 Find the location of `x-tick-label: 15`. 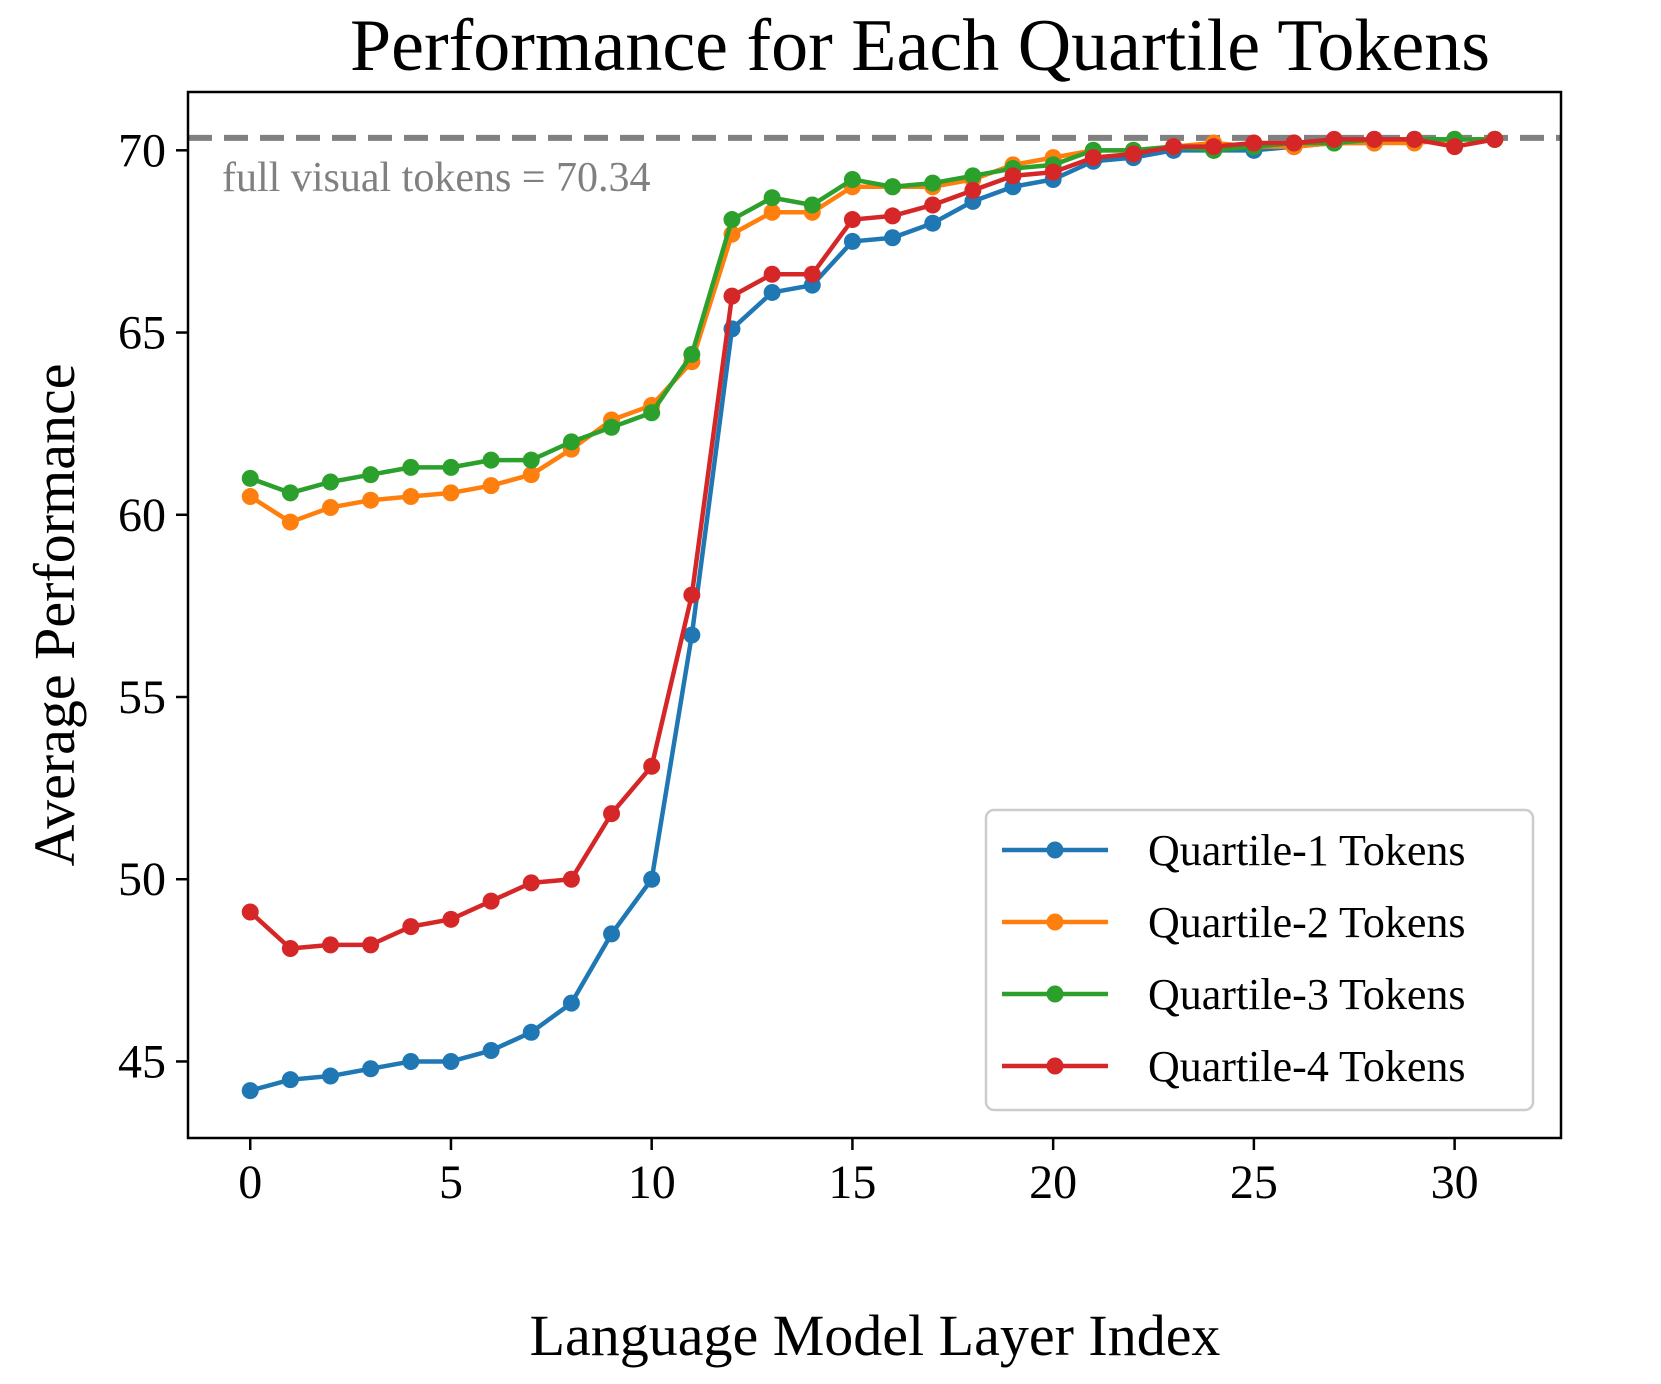

x-tick-label: 15 is located at coordinates (852, 1182).